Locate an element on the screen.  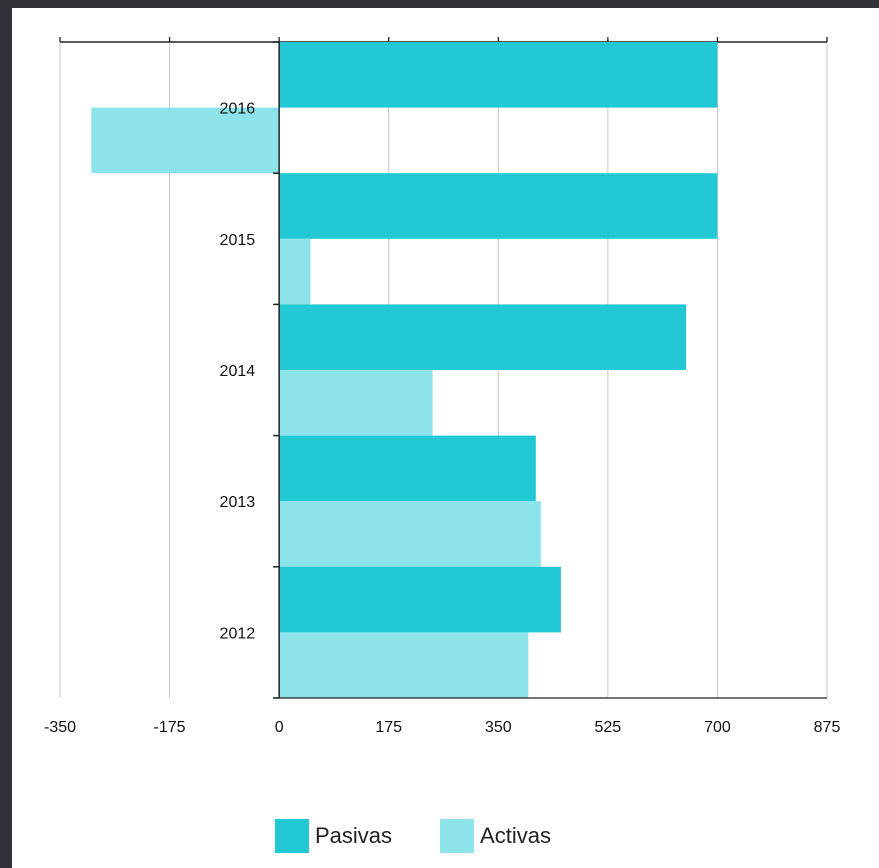
legend-item-activas: Activas is located at coordinates (495, 836).